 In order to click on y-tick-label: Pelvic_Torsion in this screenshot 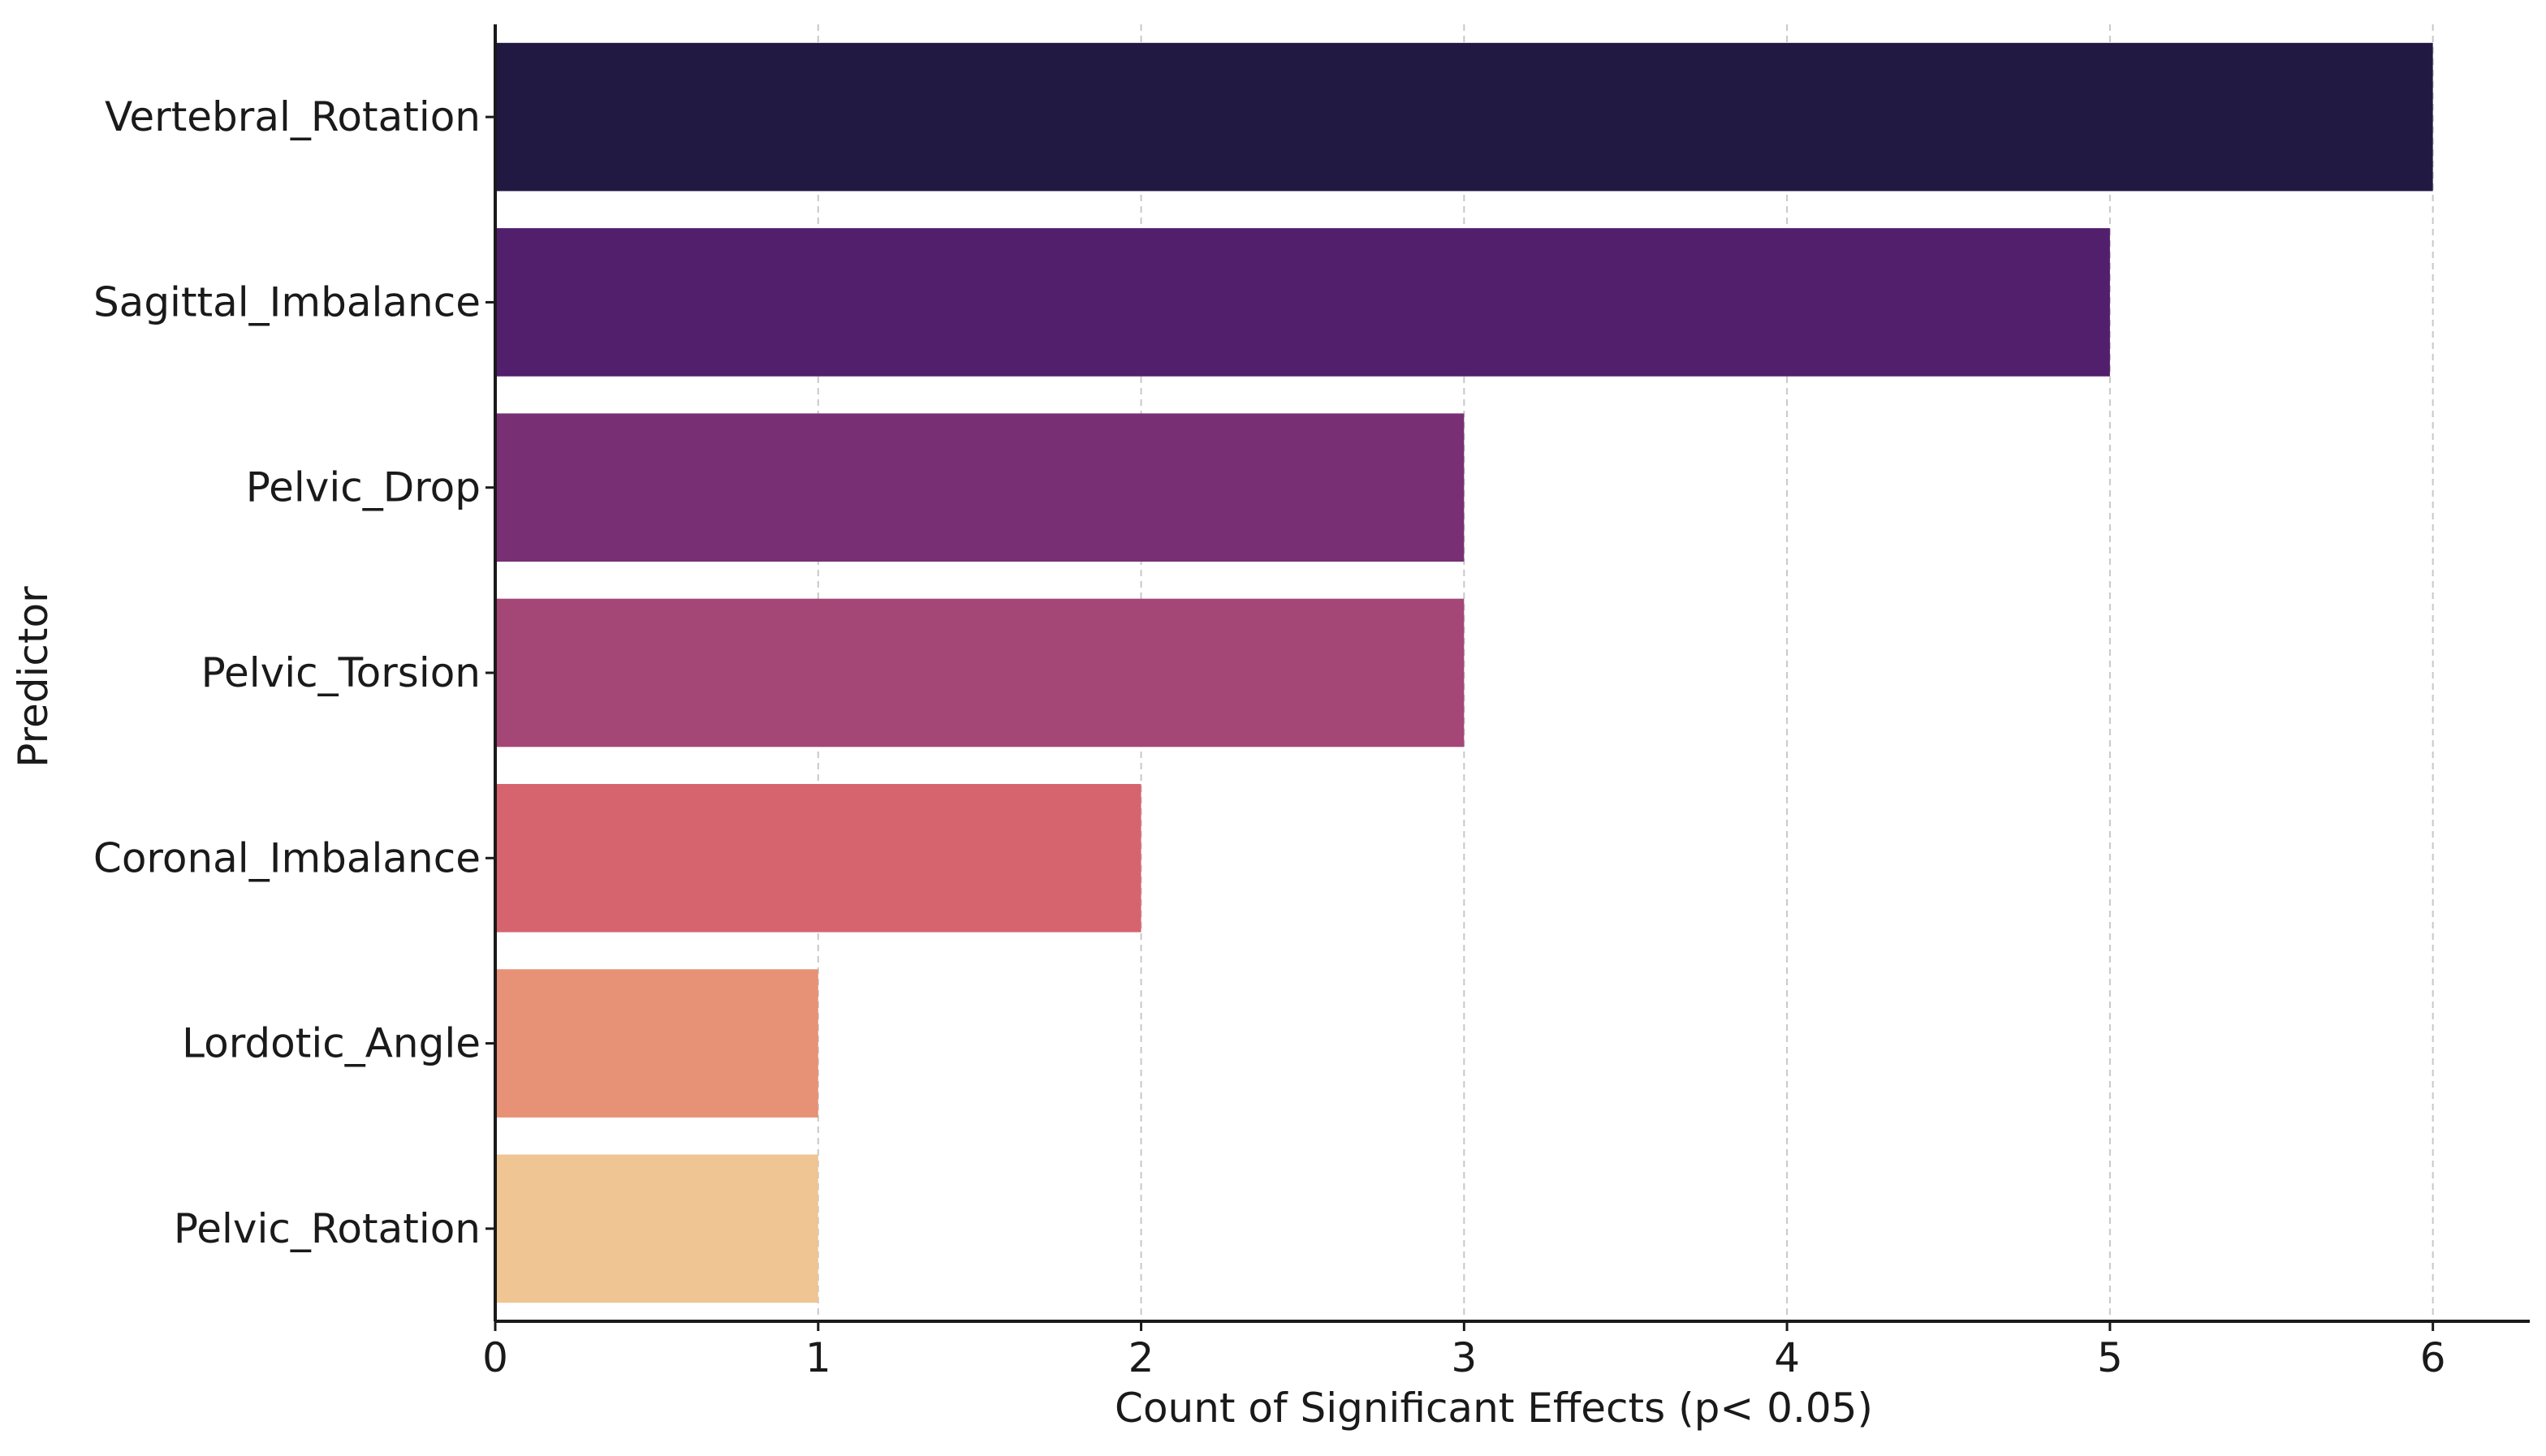, I will do `click(341, 672)`.